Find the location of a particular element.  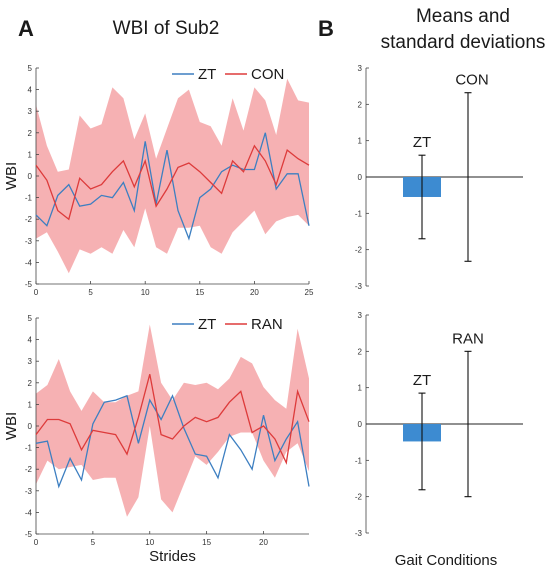

panel-b-letter: B is located at coordinates (326, 28).